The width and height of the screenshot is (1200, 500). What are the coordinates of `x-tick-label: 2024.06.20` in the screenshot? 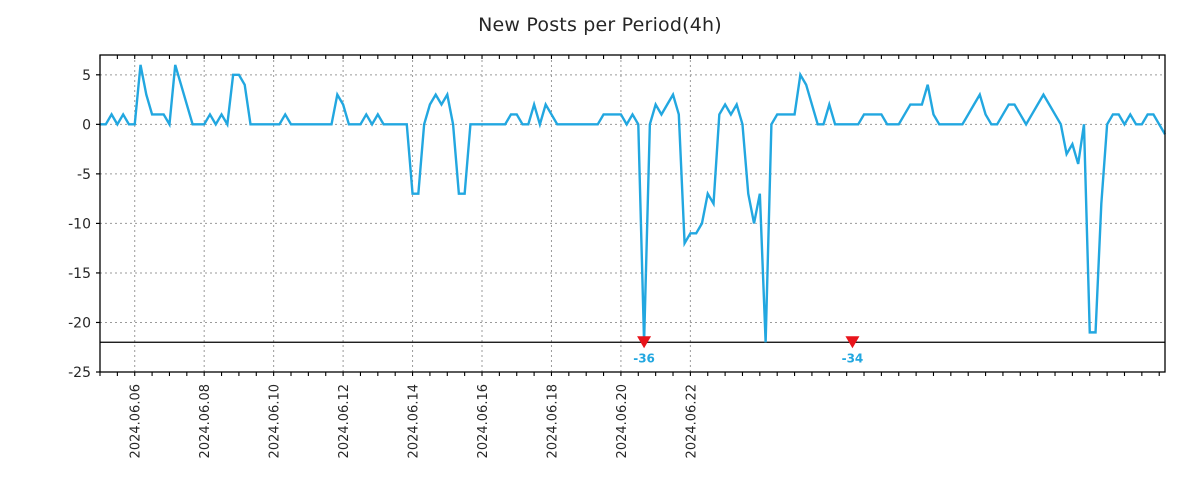 It's located at (622, 421).